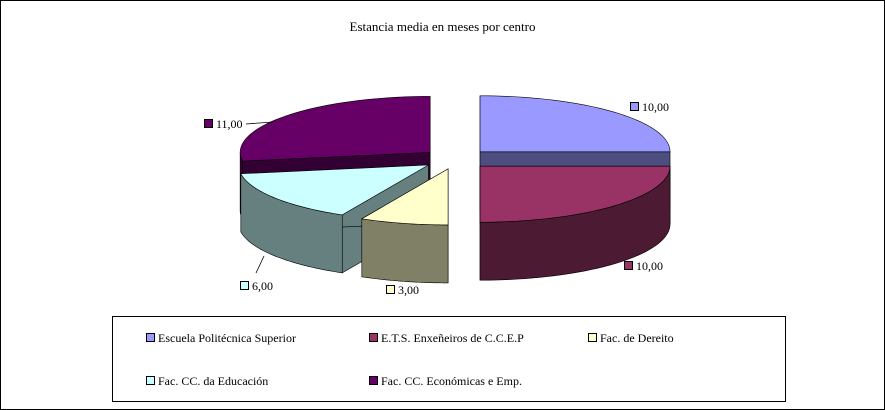  I want to click on legend-item-2: Fac. de Dereito, so click(631, 338).